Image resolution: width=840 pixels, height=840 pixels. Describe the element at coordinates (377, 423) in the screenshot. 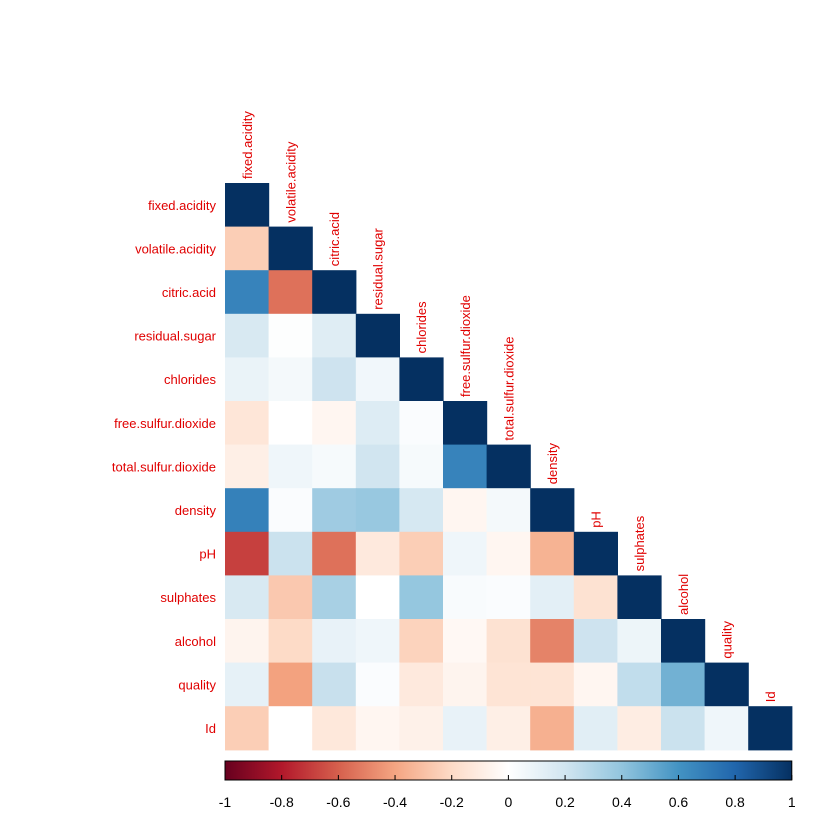

I see `cell-free.sulfur.dioxide-residual.sugar` at that location.